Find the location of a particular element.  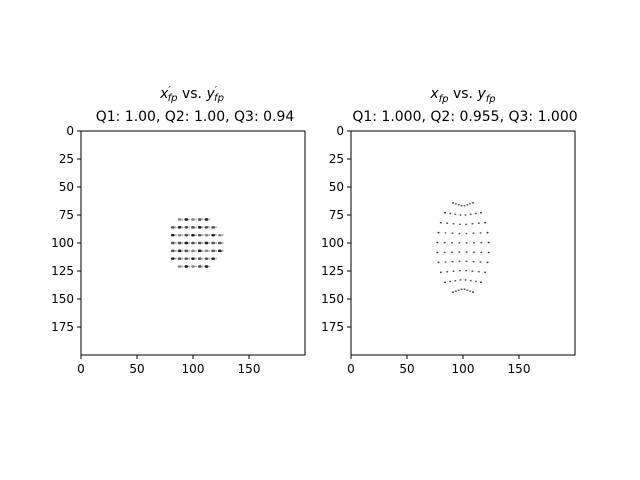

y-tick-label: 25 is located at coordinates (66, 159).